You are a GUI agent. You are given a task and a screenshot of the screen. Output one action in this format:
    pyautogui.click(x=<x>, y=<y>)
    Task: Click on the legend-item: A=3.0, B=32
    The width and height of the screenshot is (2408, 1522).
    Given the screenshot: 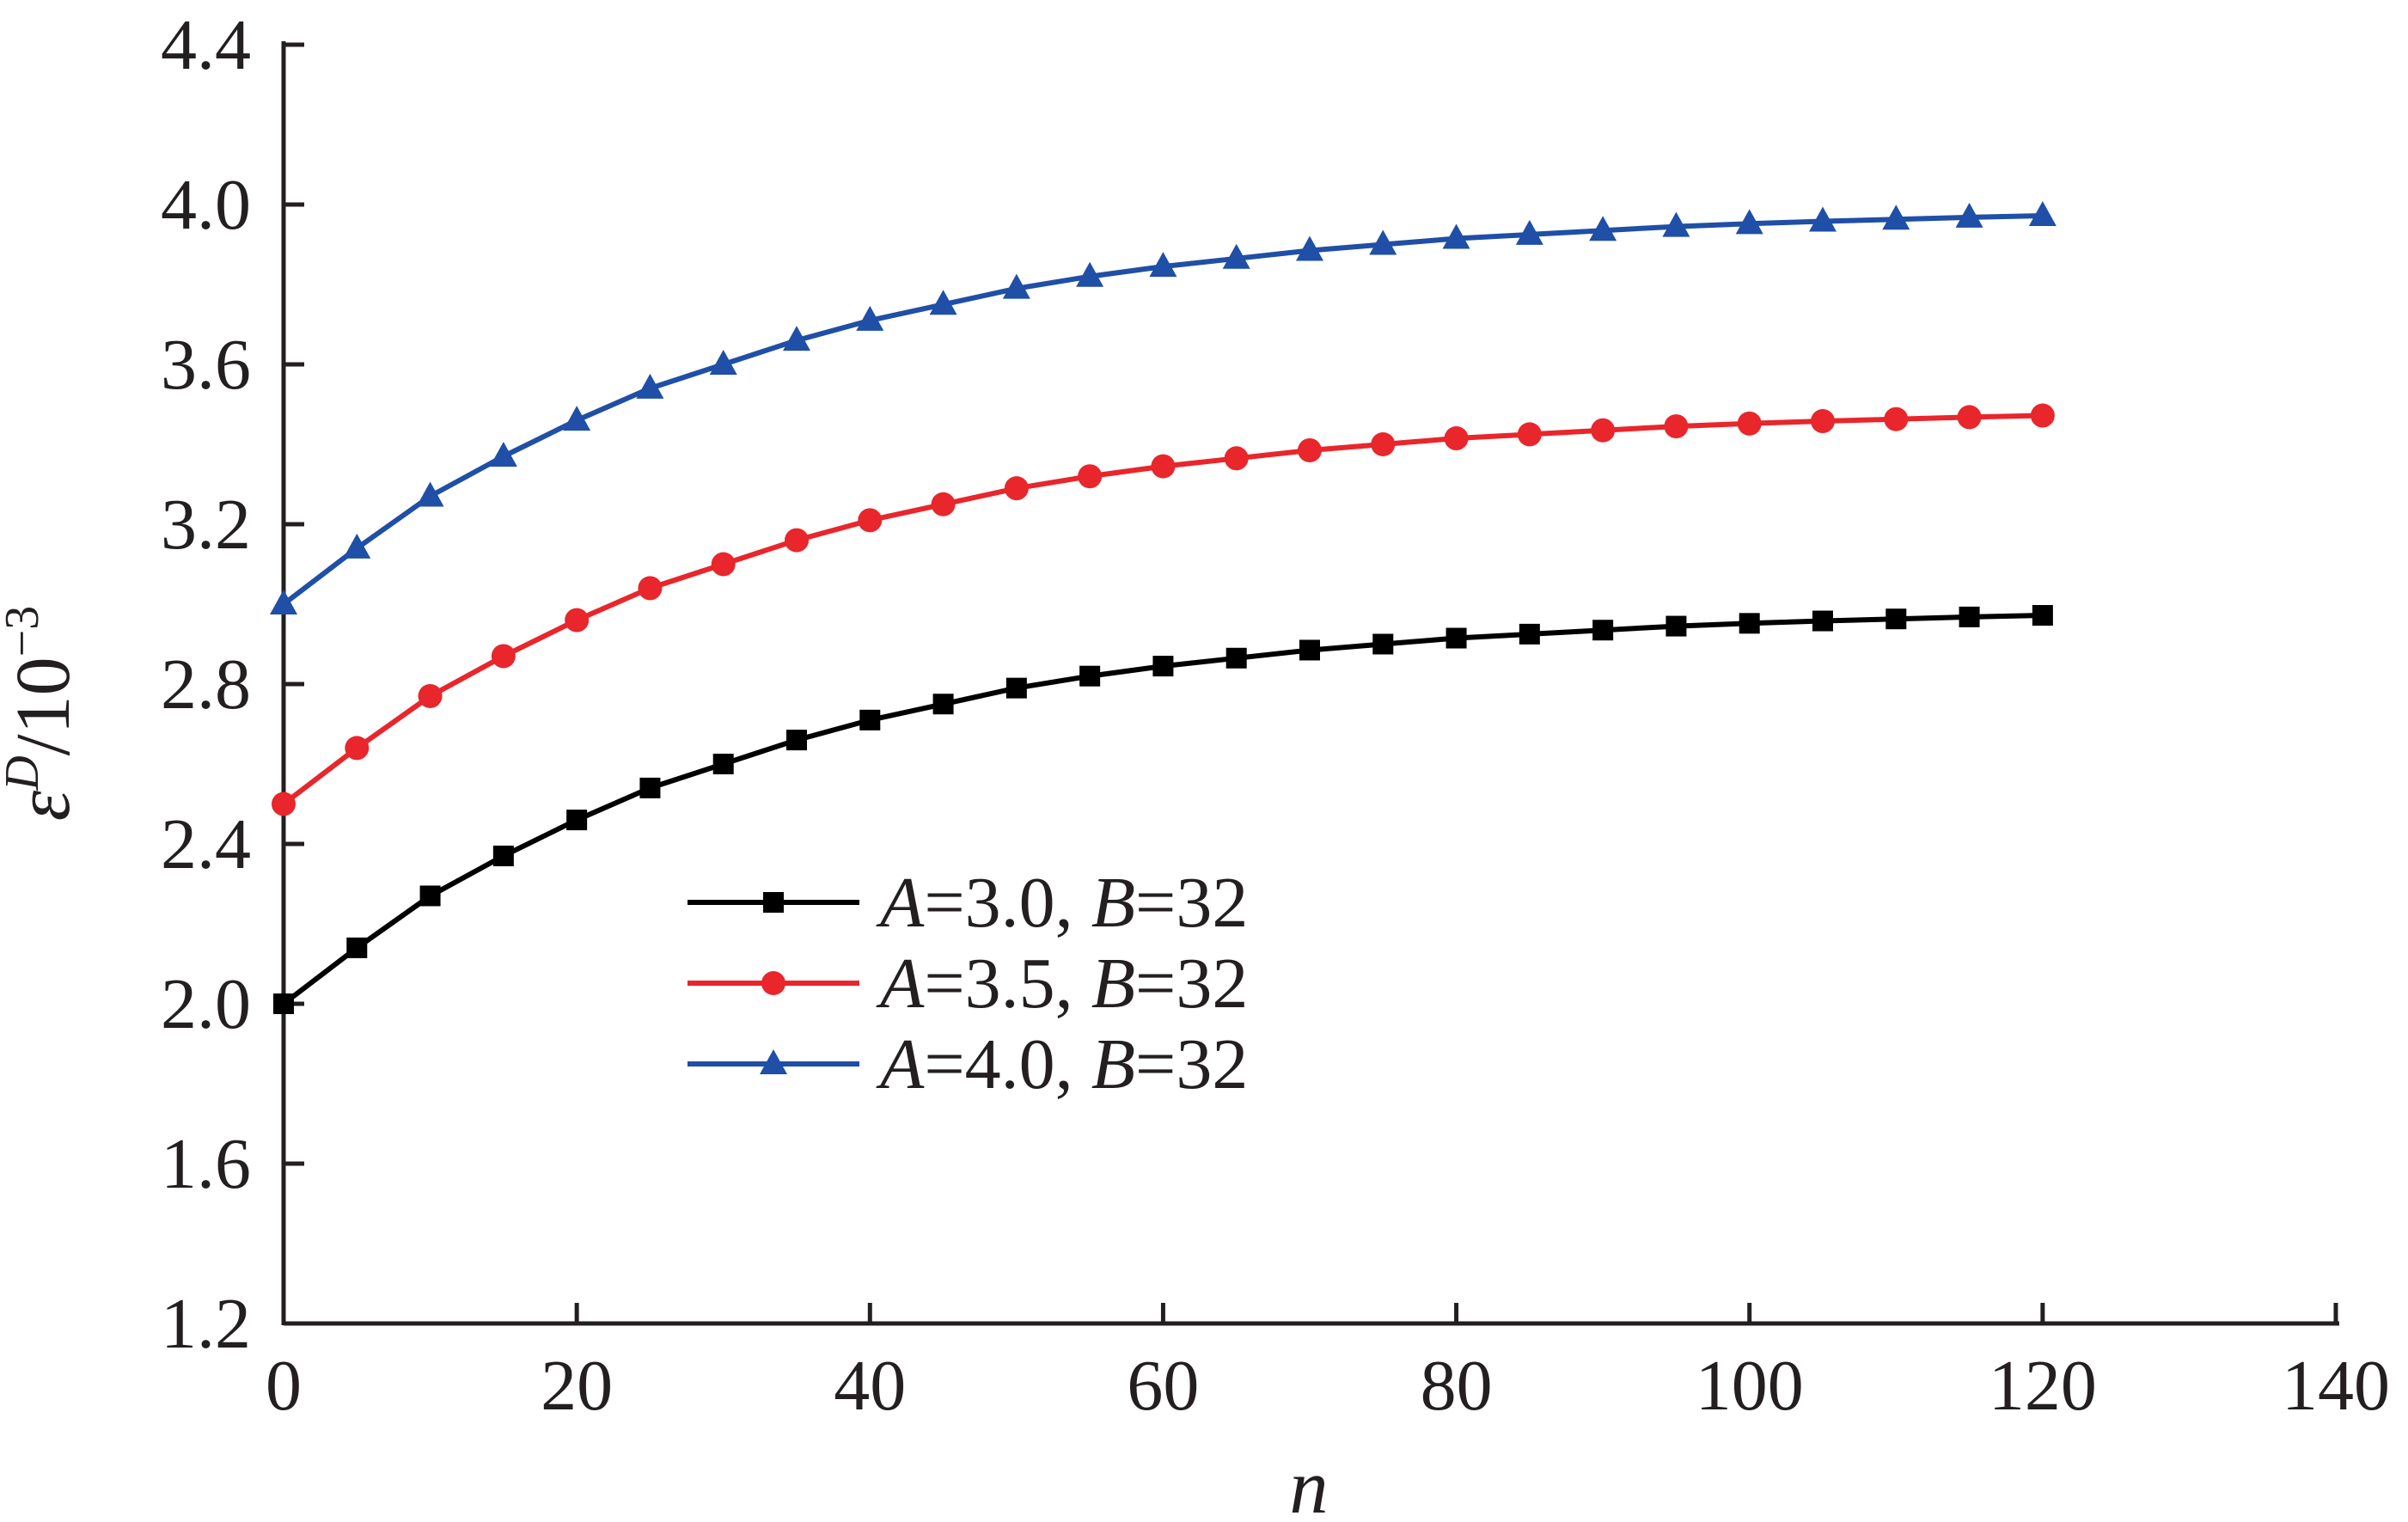 What is the action you would take?
    pyautogui.click(x=968, y=903)
    